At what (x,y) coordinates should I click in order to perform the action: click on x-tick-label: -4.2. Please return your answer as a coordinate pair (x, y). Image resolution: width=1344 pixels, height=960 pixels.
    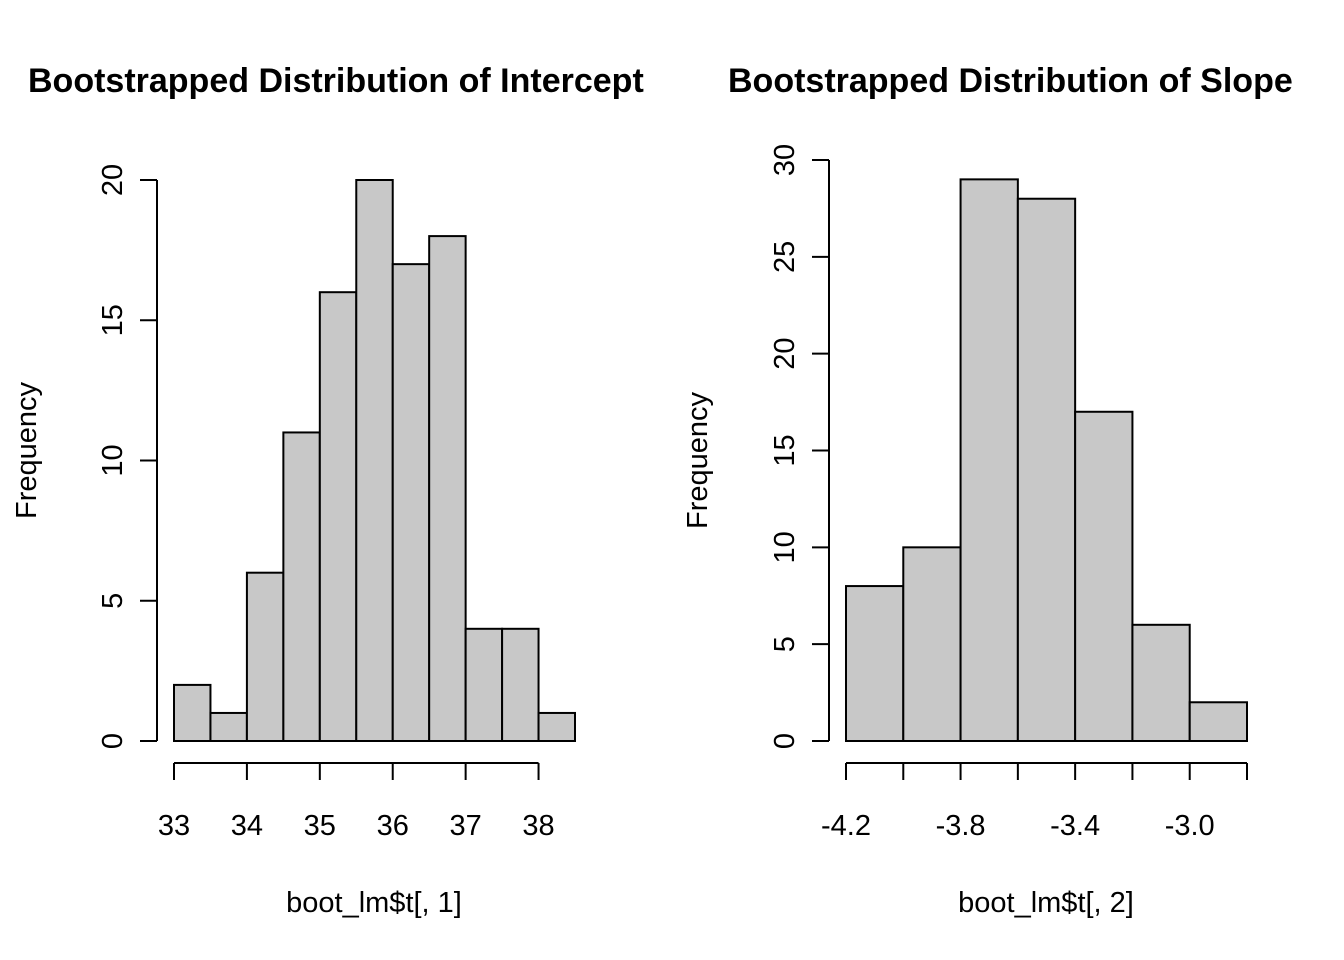
    Looking at the image, I should click on (846, 826).